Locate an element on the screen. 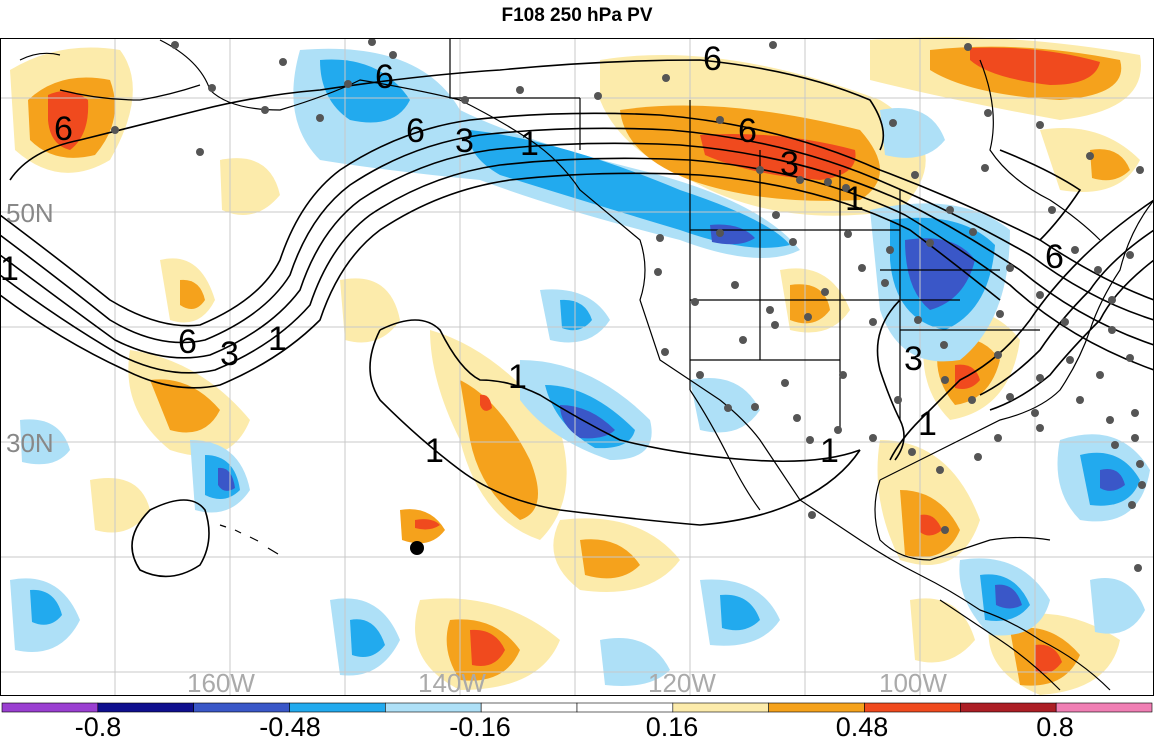 This screenshot has height=739, width=1154. colorbar-tick-label: 0.48 is located at coordinates (862, 725).